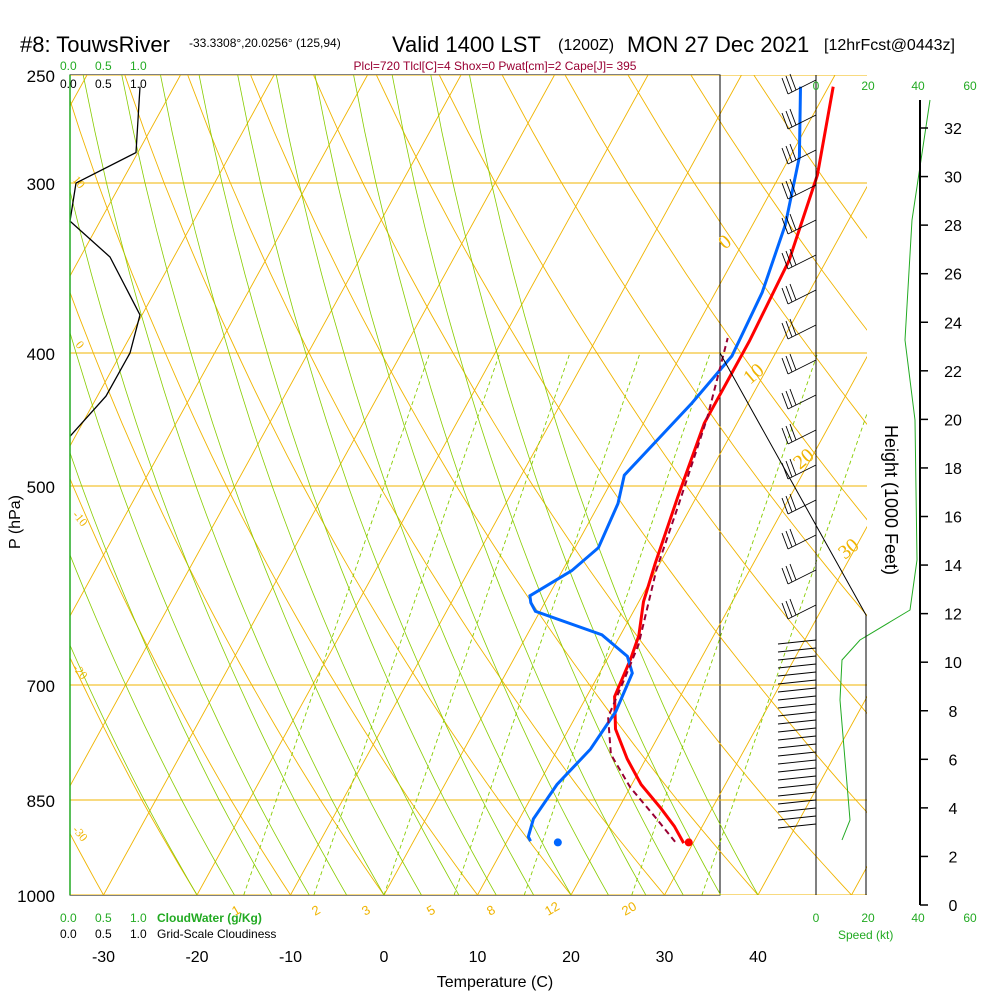 This screenshot has height=1000, width=1000. I want to click on forecast-date: MON 27 Dec 2021, so click(718, 44).